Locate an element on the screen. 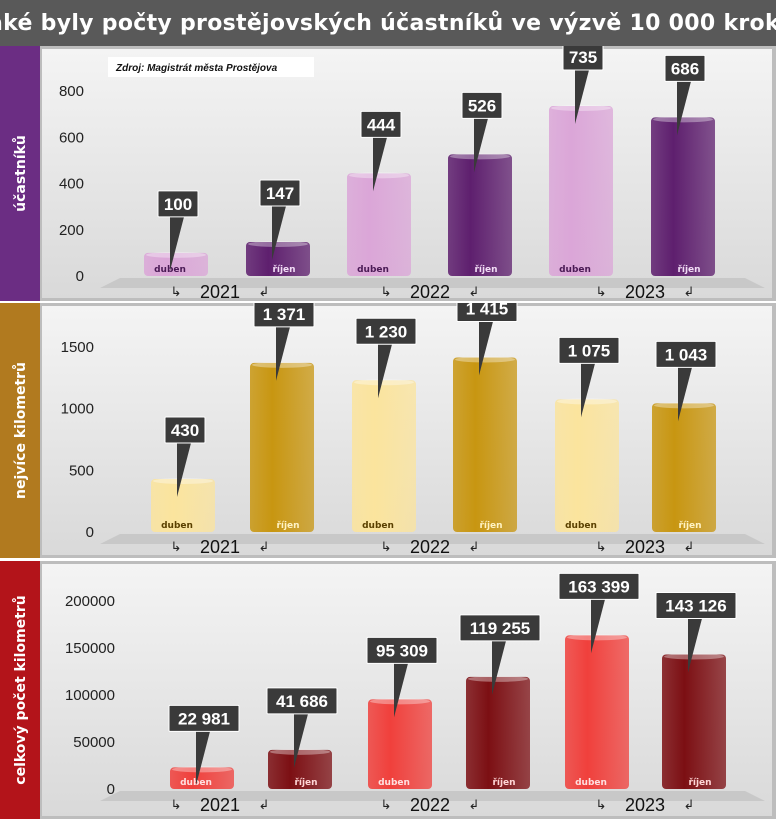 The height and width of the screenshot is (820, 776). data-label: 95 309 is located at coordinates (402, 650).